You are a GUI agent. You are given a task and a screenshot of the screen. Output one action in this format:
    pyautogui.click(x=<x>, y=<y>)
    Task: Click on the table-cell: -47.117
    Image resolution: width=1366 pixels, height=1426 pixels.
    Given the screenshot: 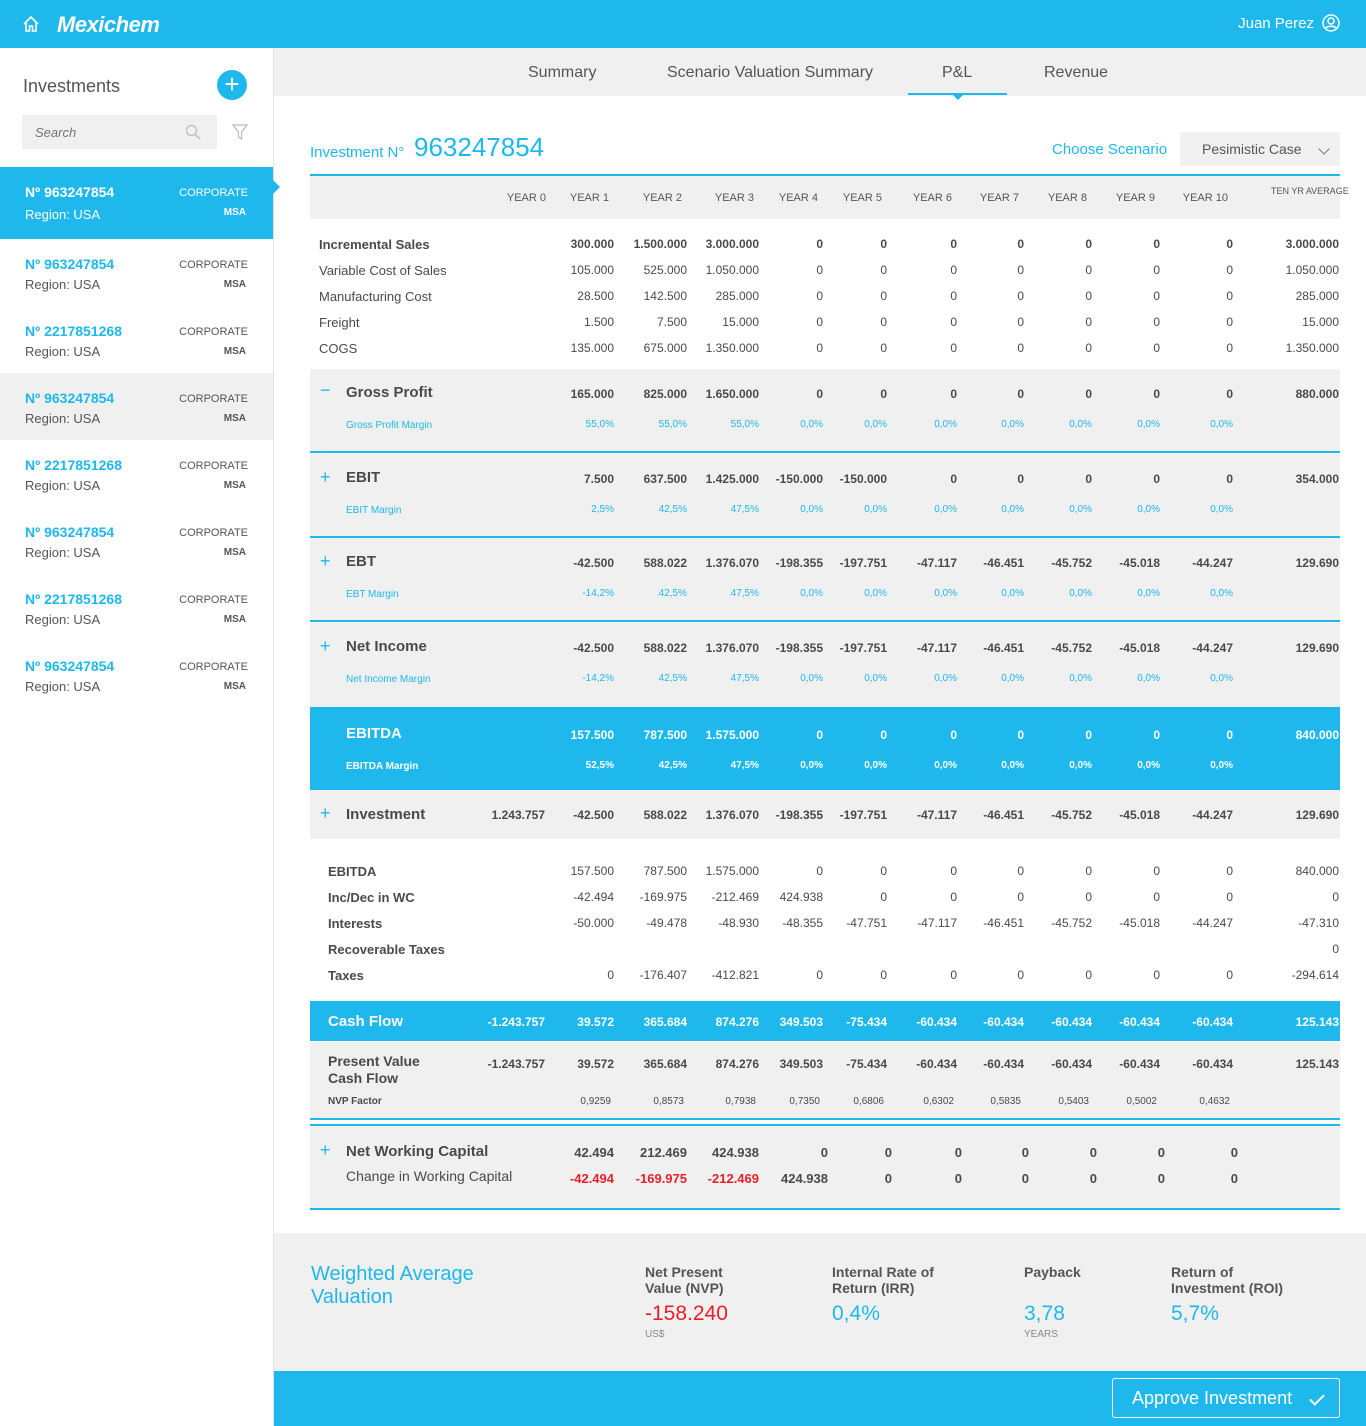 What is the action you would take?
    pyautogui.click(x=936, y=648)
    